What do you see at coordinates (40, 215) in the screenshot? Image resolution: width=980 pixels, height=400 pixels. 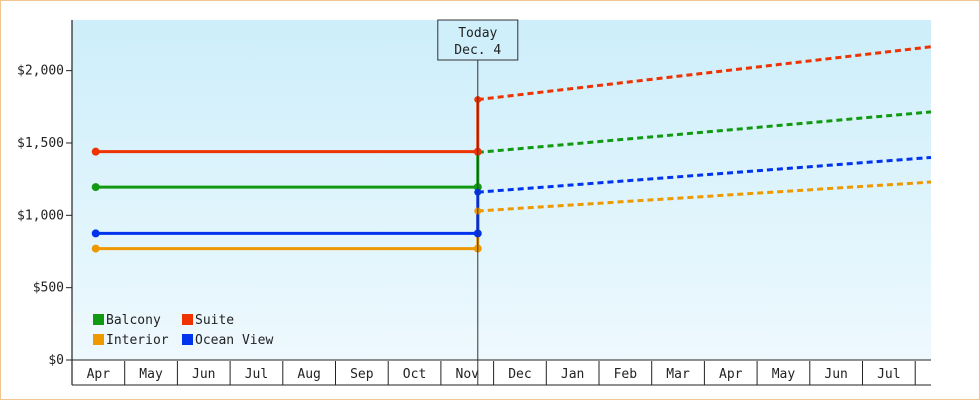 I see `y-tick-label: $1,000` at bounding box center [40, 215].